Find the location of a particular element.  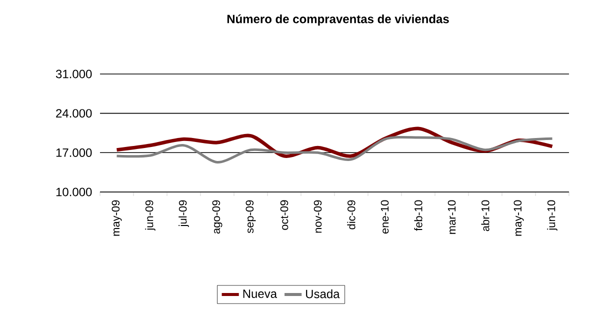

y-tick-label: 31.000 is located at coordinates (74, 74).